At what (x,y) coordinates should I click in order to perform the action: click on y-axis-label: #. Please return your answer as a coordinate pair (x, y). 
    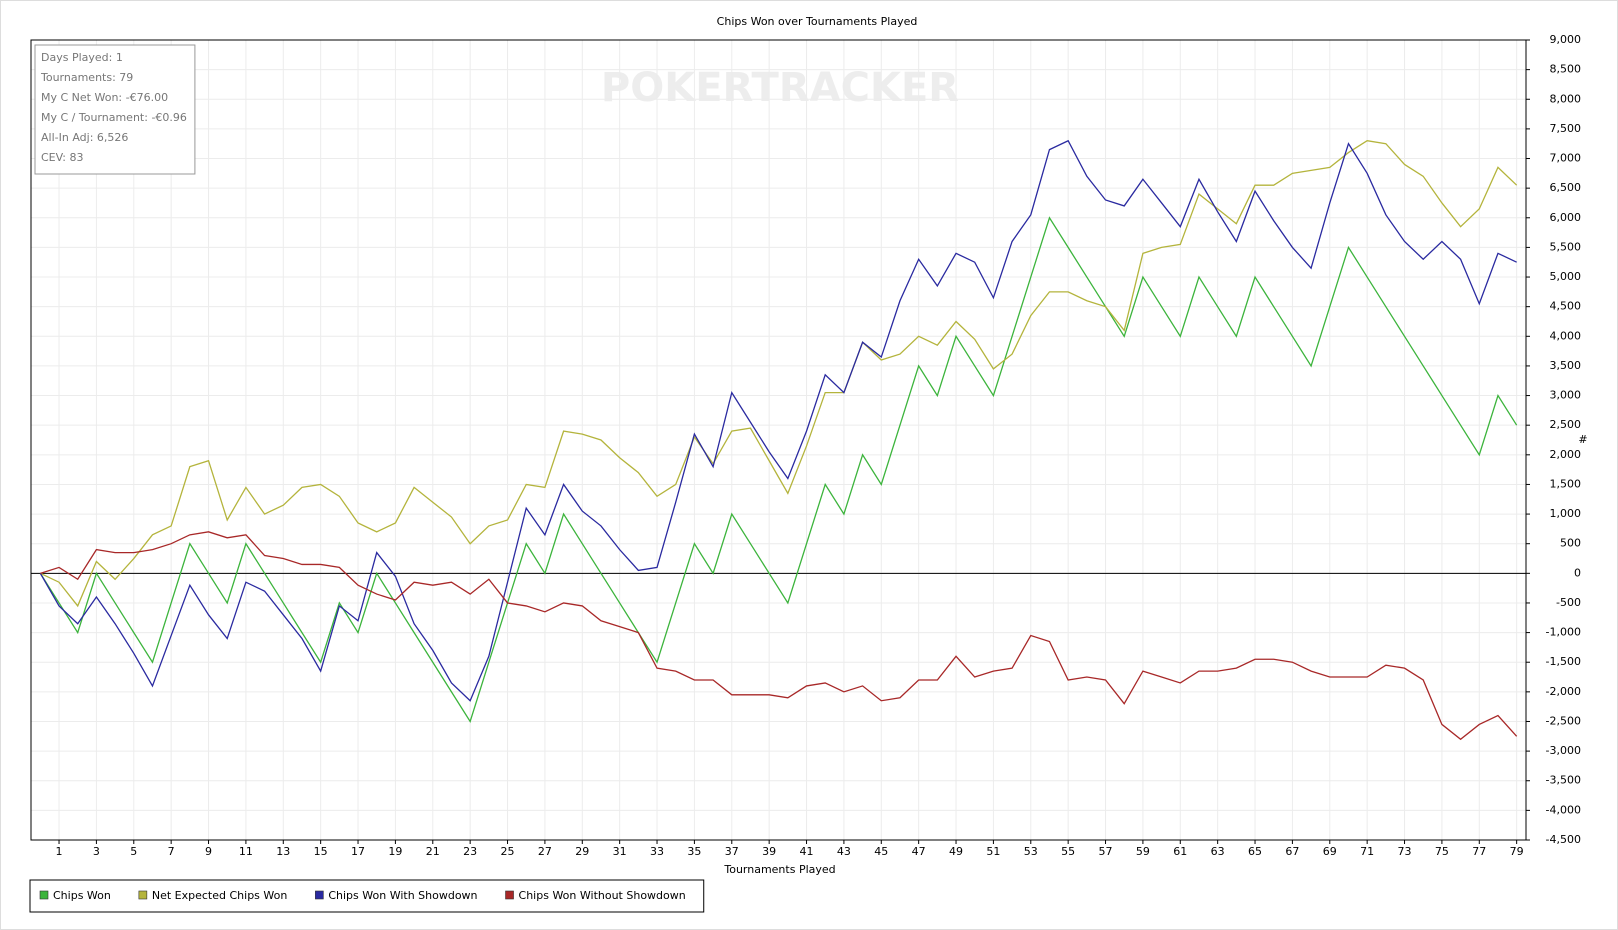
    Looking at the image, I should click on (1582, 439).